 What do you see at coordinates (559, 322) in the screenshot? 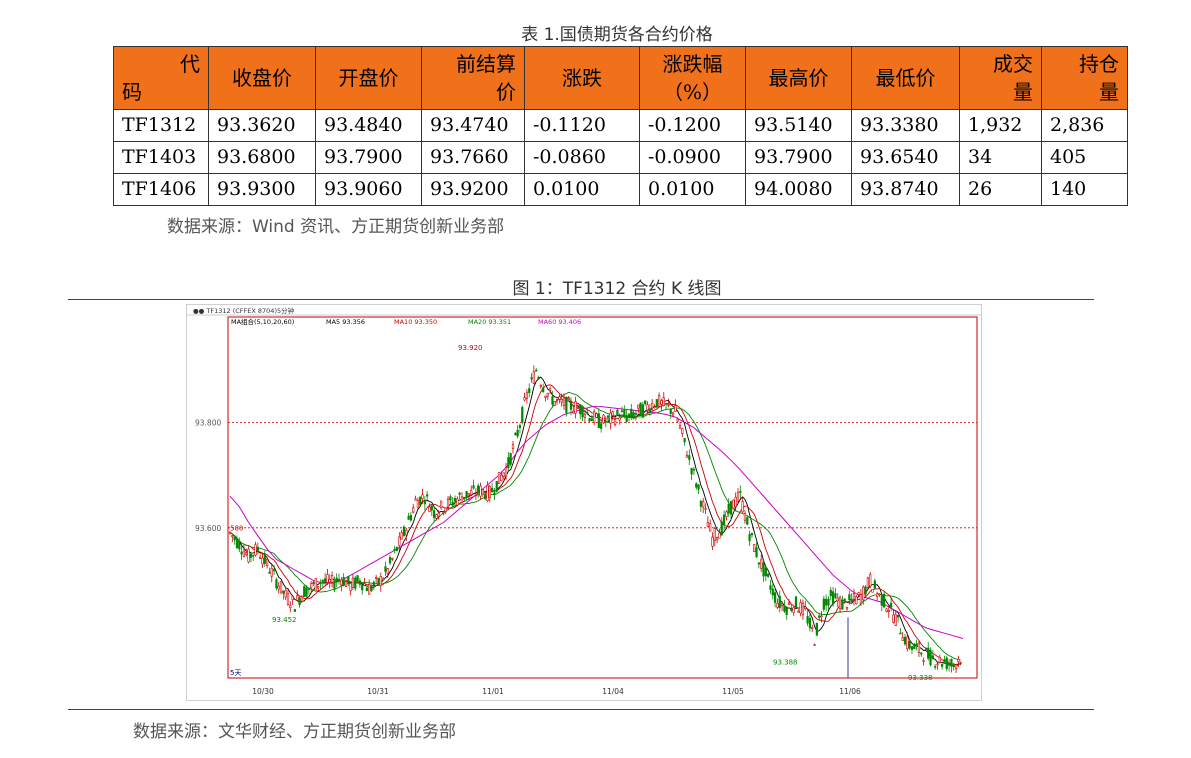
I see `ma-legend-item: MA60 93.406` at bounding box center [559, 322].